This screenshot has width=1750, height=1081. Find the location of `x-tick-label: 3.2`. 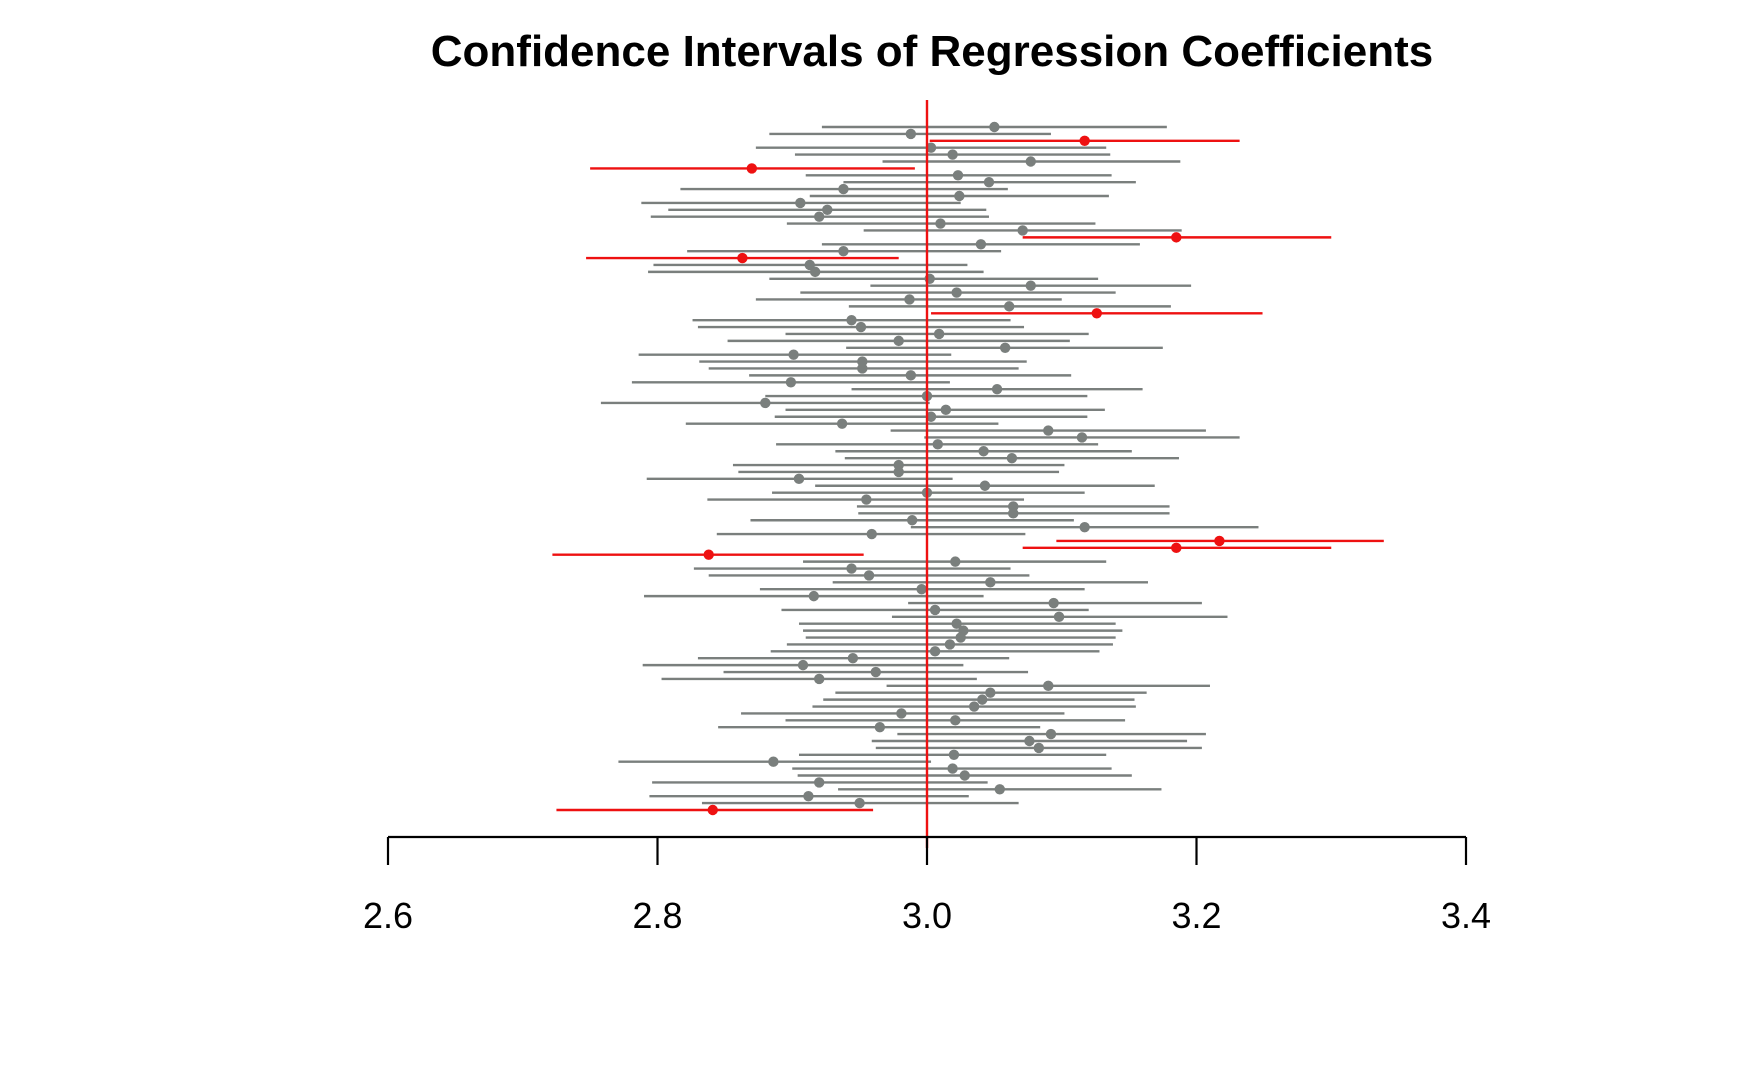

x-tick-label: 3.2 is located at coordinates (1196, 915).